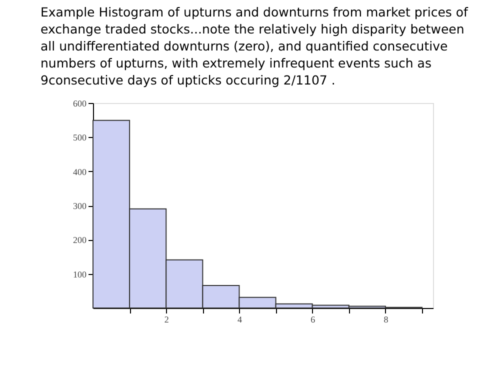 This screenshot has height=371, width=496. I want to click on x-tick-label: 2, so click(166, 319).